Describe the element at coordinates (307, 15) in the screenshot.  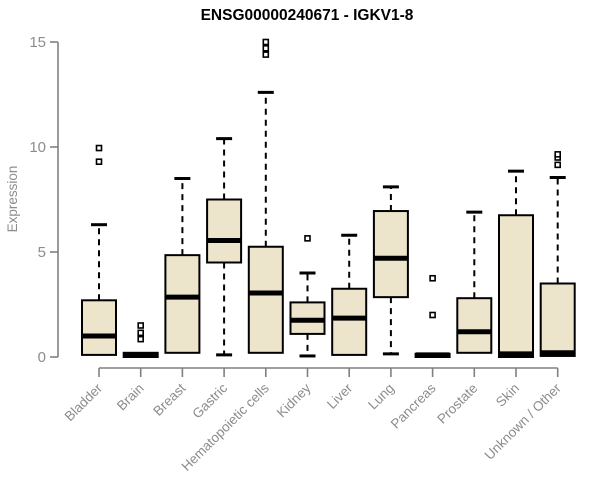
I see `chart-title: ENSG00000240671 - IGKV1-8` at that location.